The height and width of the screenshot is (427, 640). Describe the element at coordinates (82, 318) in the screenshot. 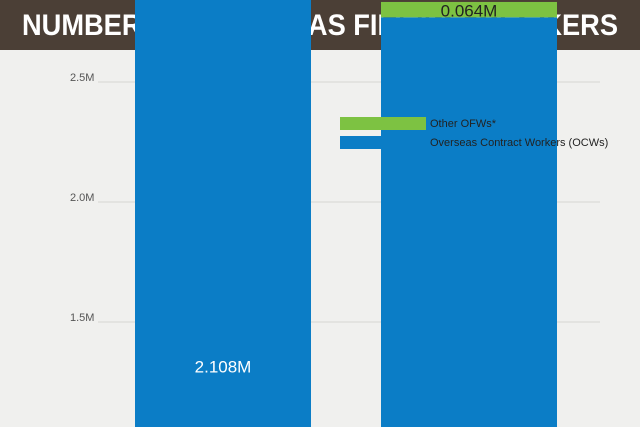

I see `y-tick-label: 1.5M` at that location.